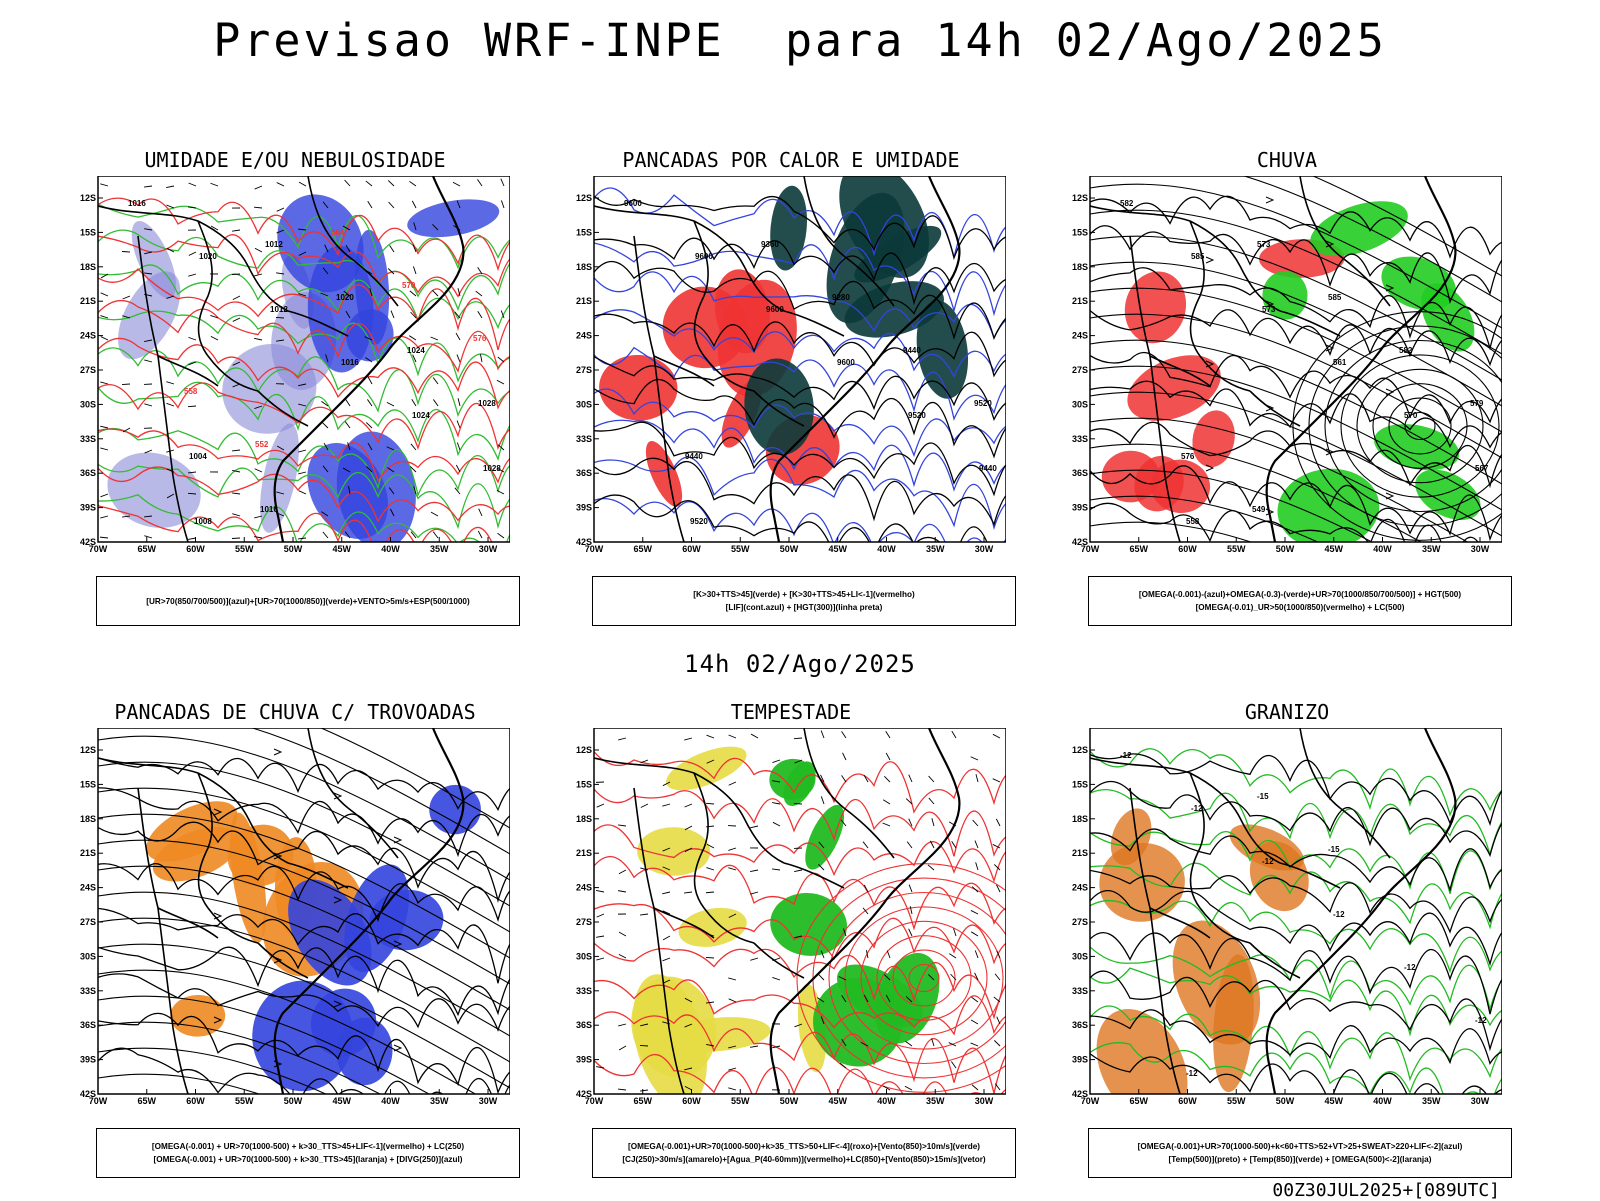 Image resolution: width=1600 pixels, height=1201 pixels. I want to click on lon-label: 70W, so click(1090, 1101).